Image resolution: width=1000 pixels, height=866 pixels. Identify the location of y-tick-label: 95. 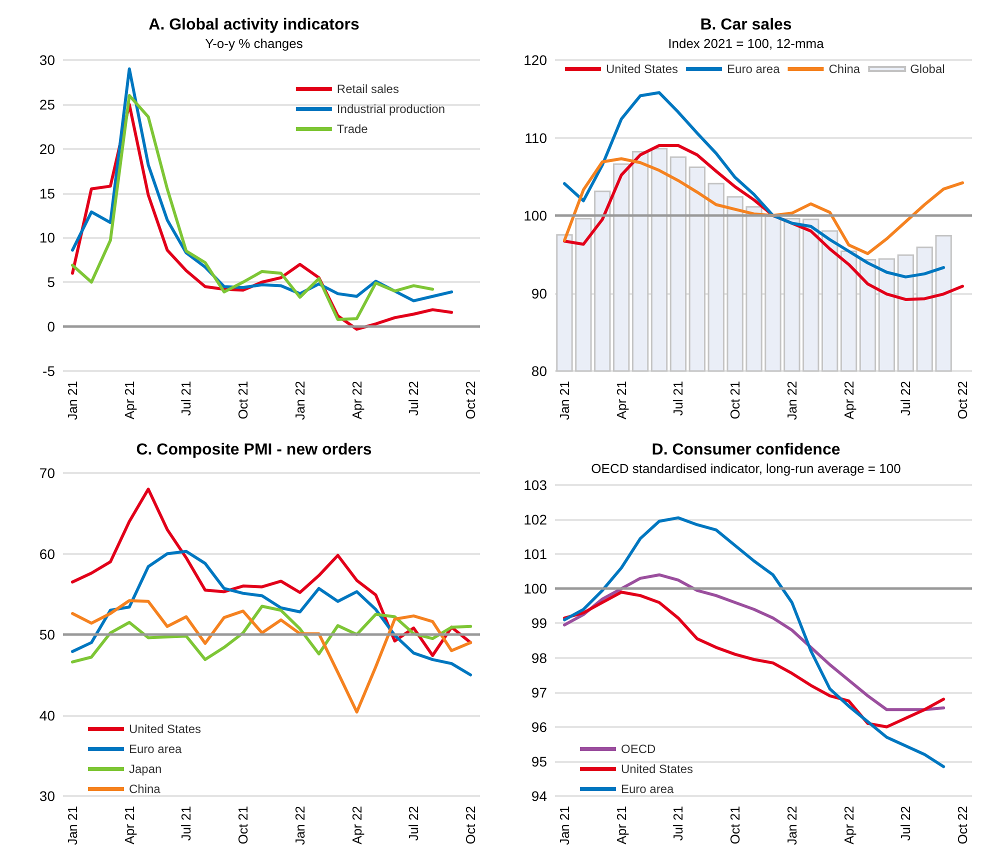
(539, 761).